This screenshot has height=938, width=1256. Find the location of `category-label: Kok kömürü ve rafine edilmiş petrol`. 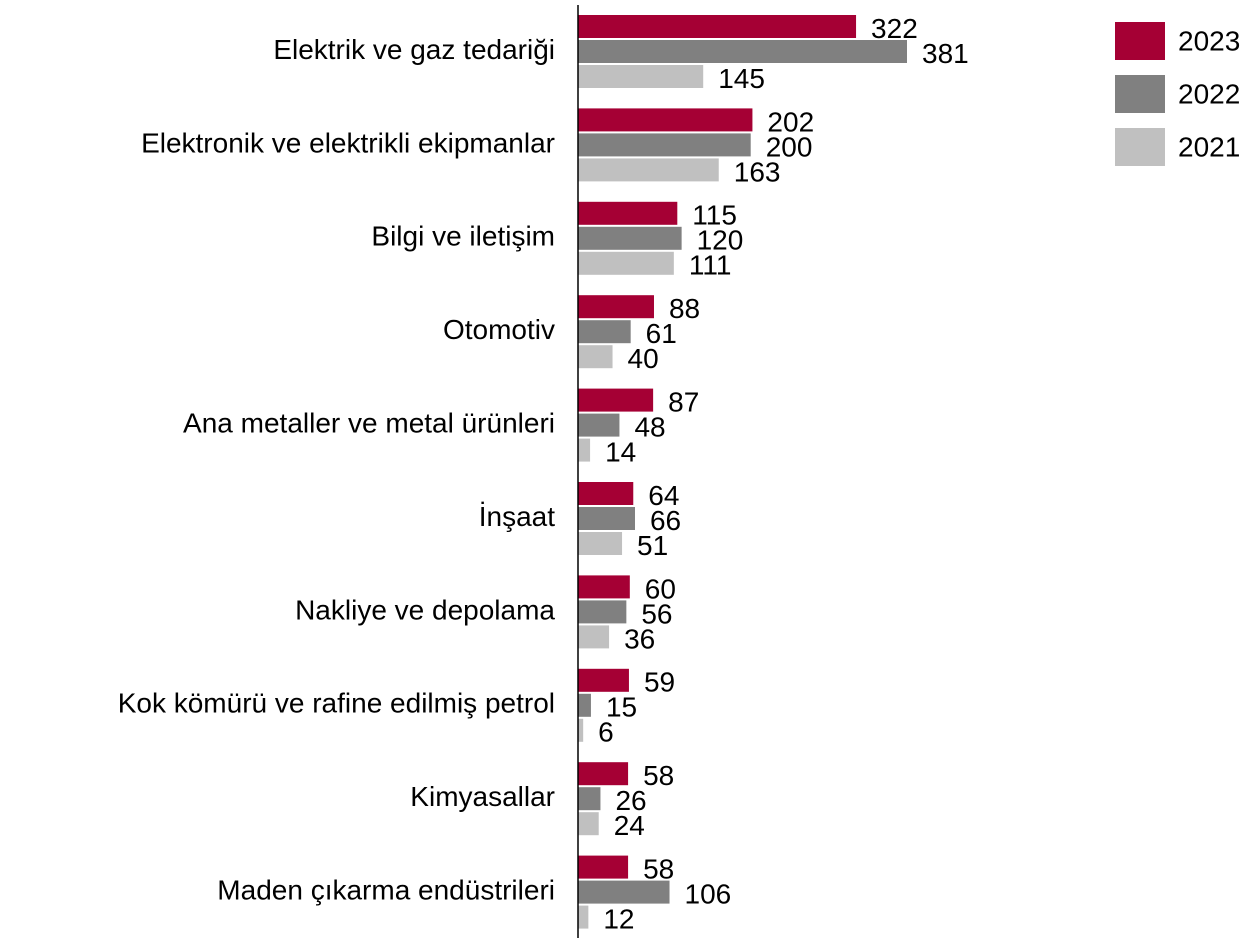

category-label: Kok kömürü ve rafine edilmiş petrol is located at coordinates (336, 703).